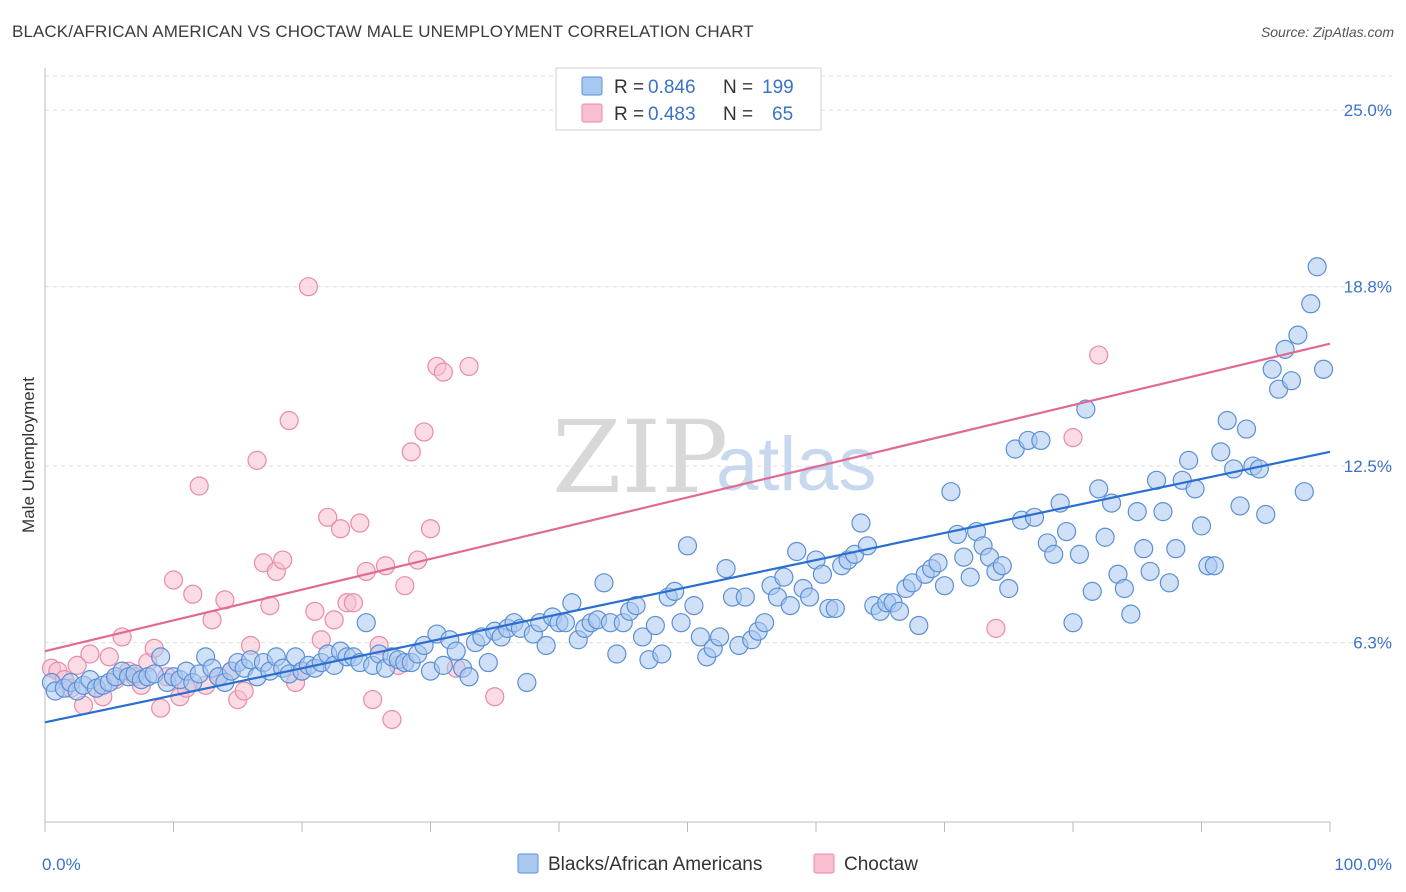  What do you see at coordinates (881, 864) in the screenshot?
I see `bottom-legend-label-pink: Choctaw` at bounding box center [881, 864].